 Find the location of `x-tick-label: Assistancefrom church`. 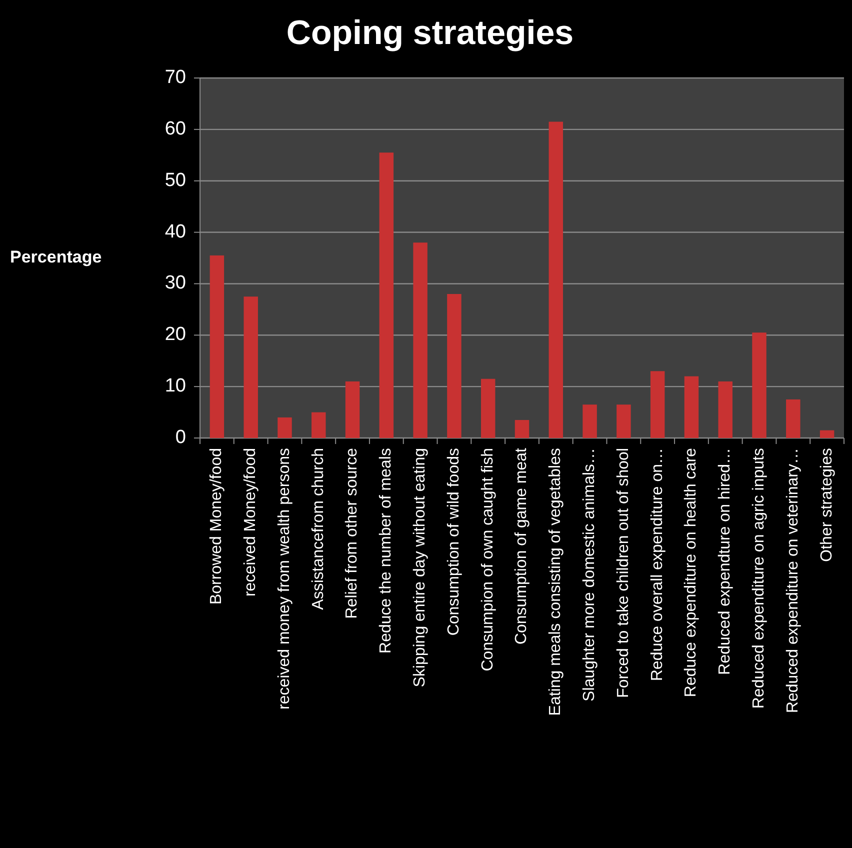

x-tick-label: Assistancefrom church is located at coordinates (318, 529).